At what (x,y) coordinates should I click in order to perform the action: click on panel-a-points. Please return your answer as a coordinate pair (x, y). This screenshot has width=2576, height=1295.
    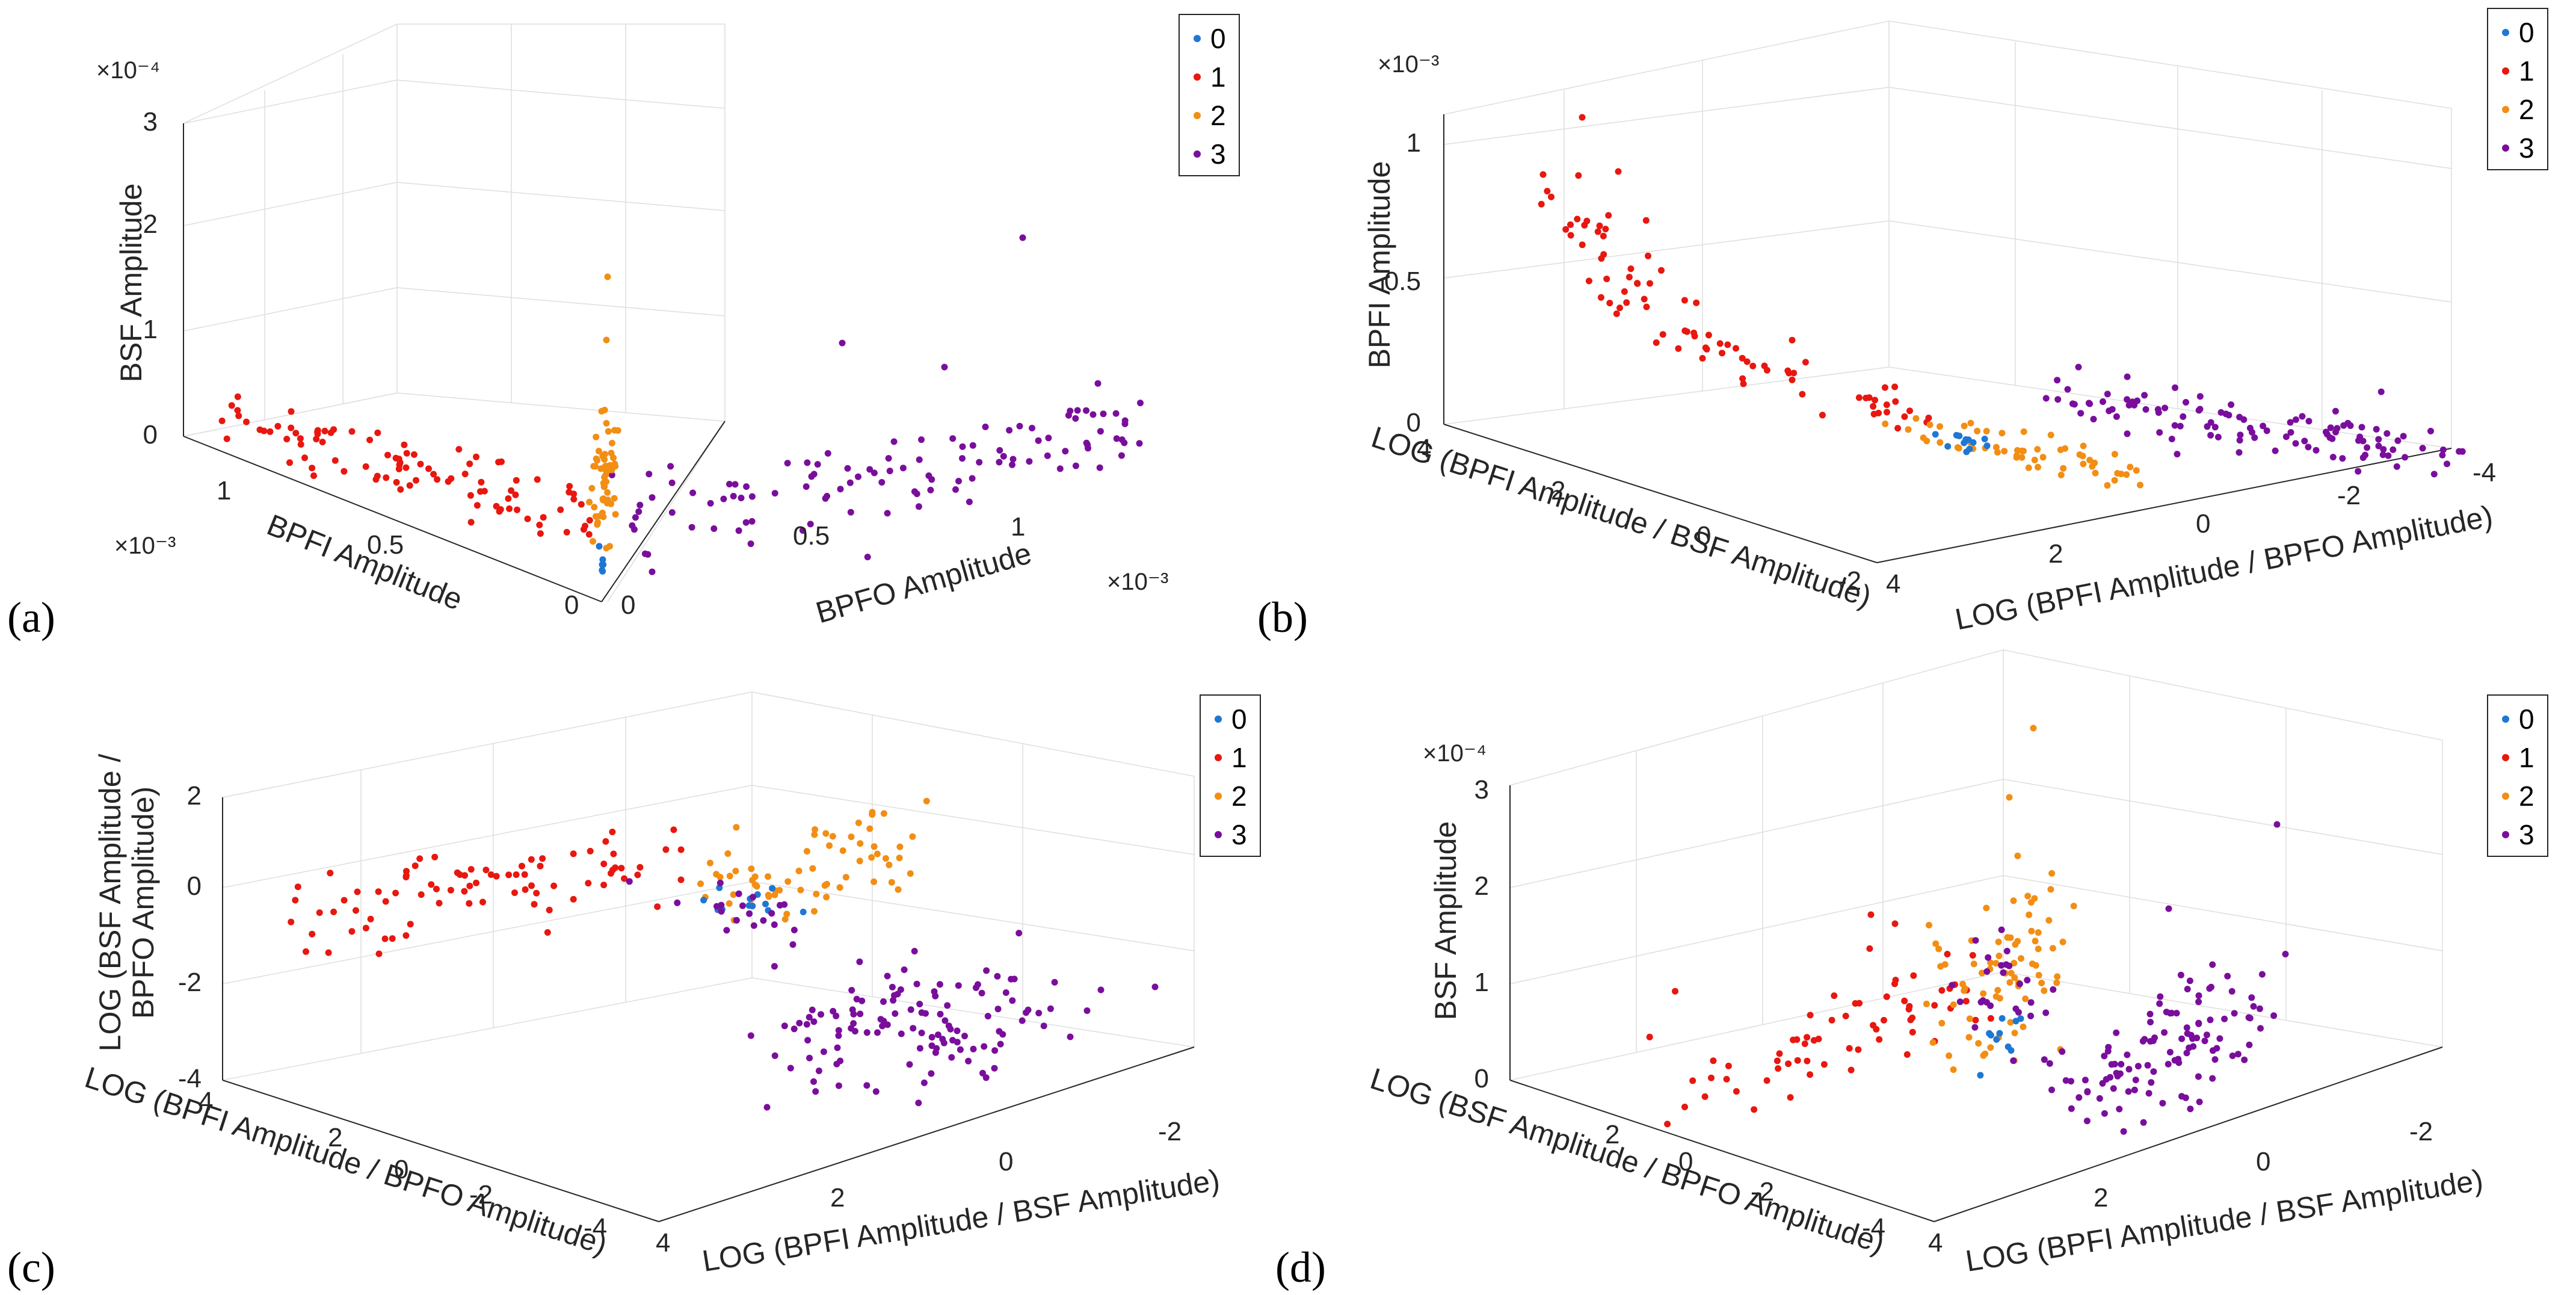
    Looking at the image, I should click on (681, 404).